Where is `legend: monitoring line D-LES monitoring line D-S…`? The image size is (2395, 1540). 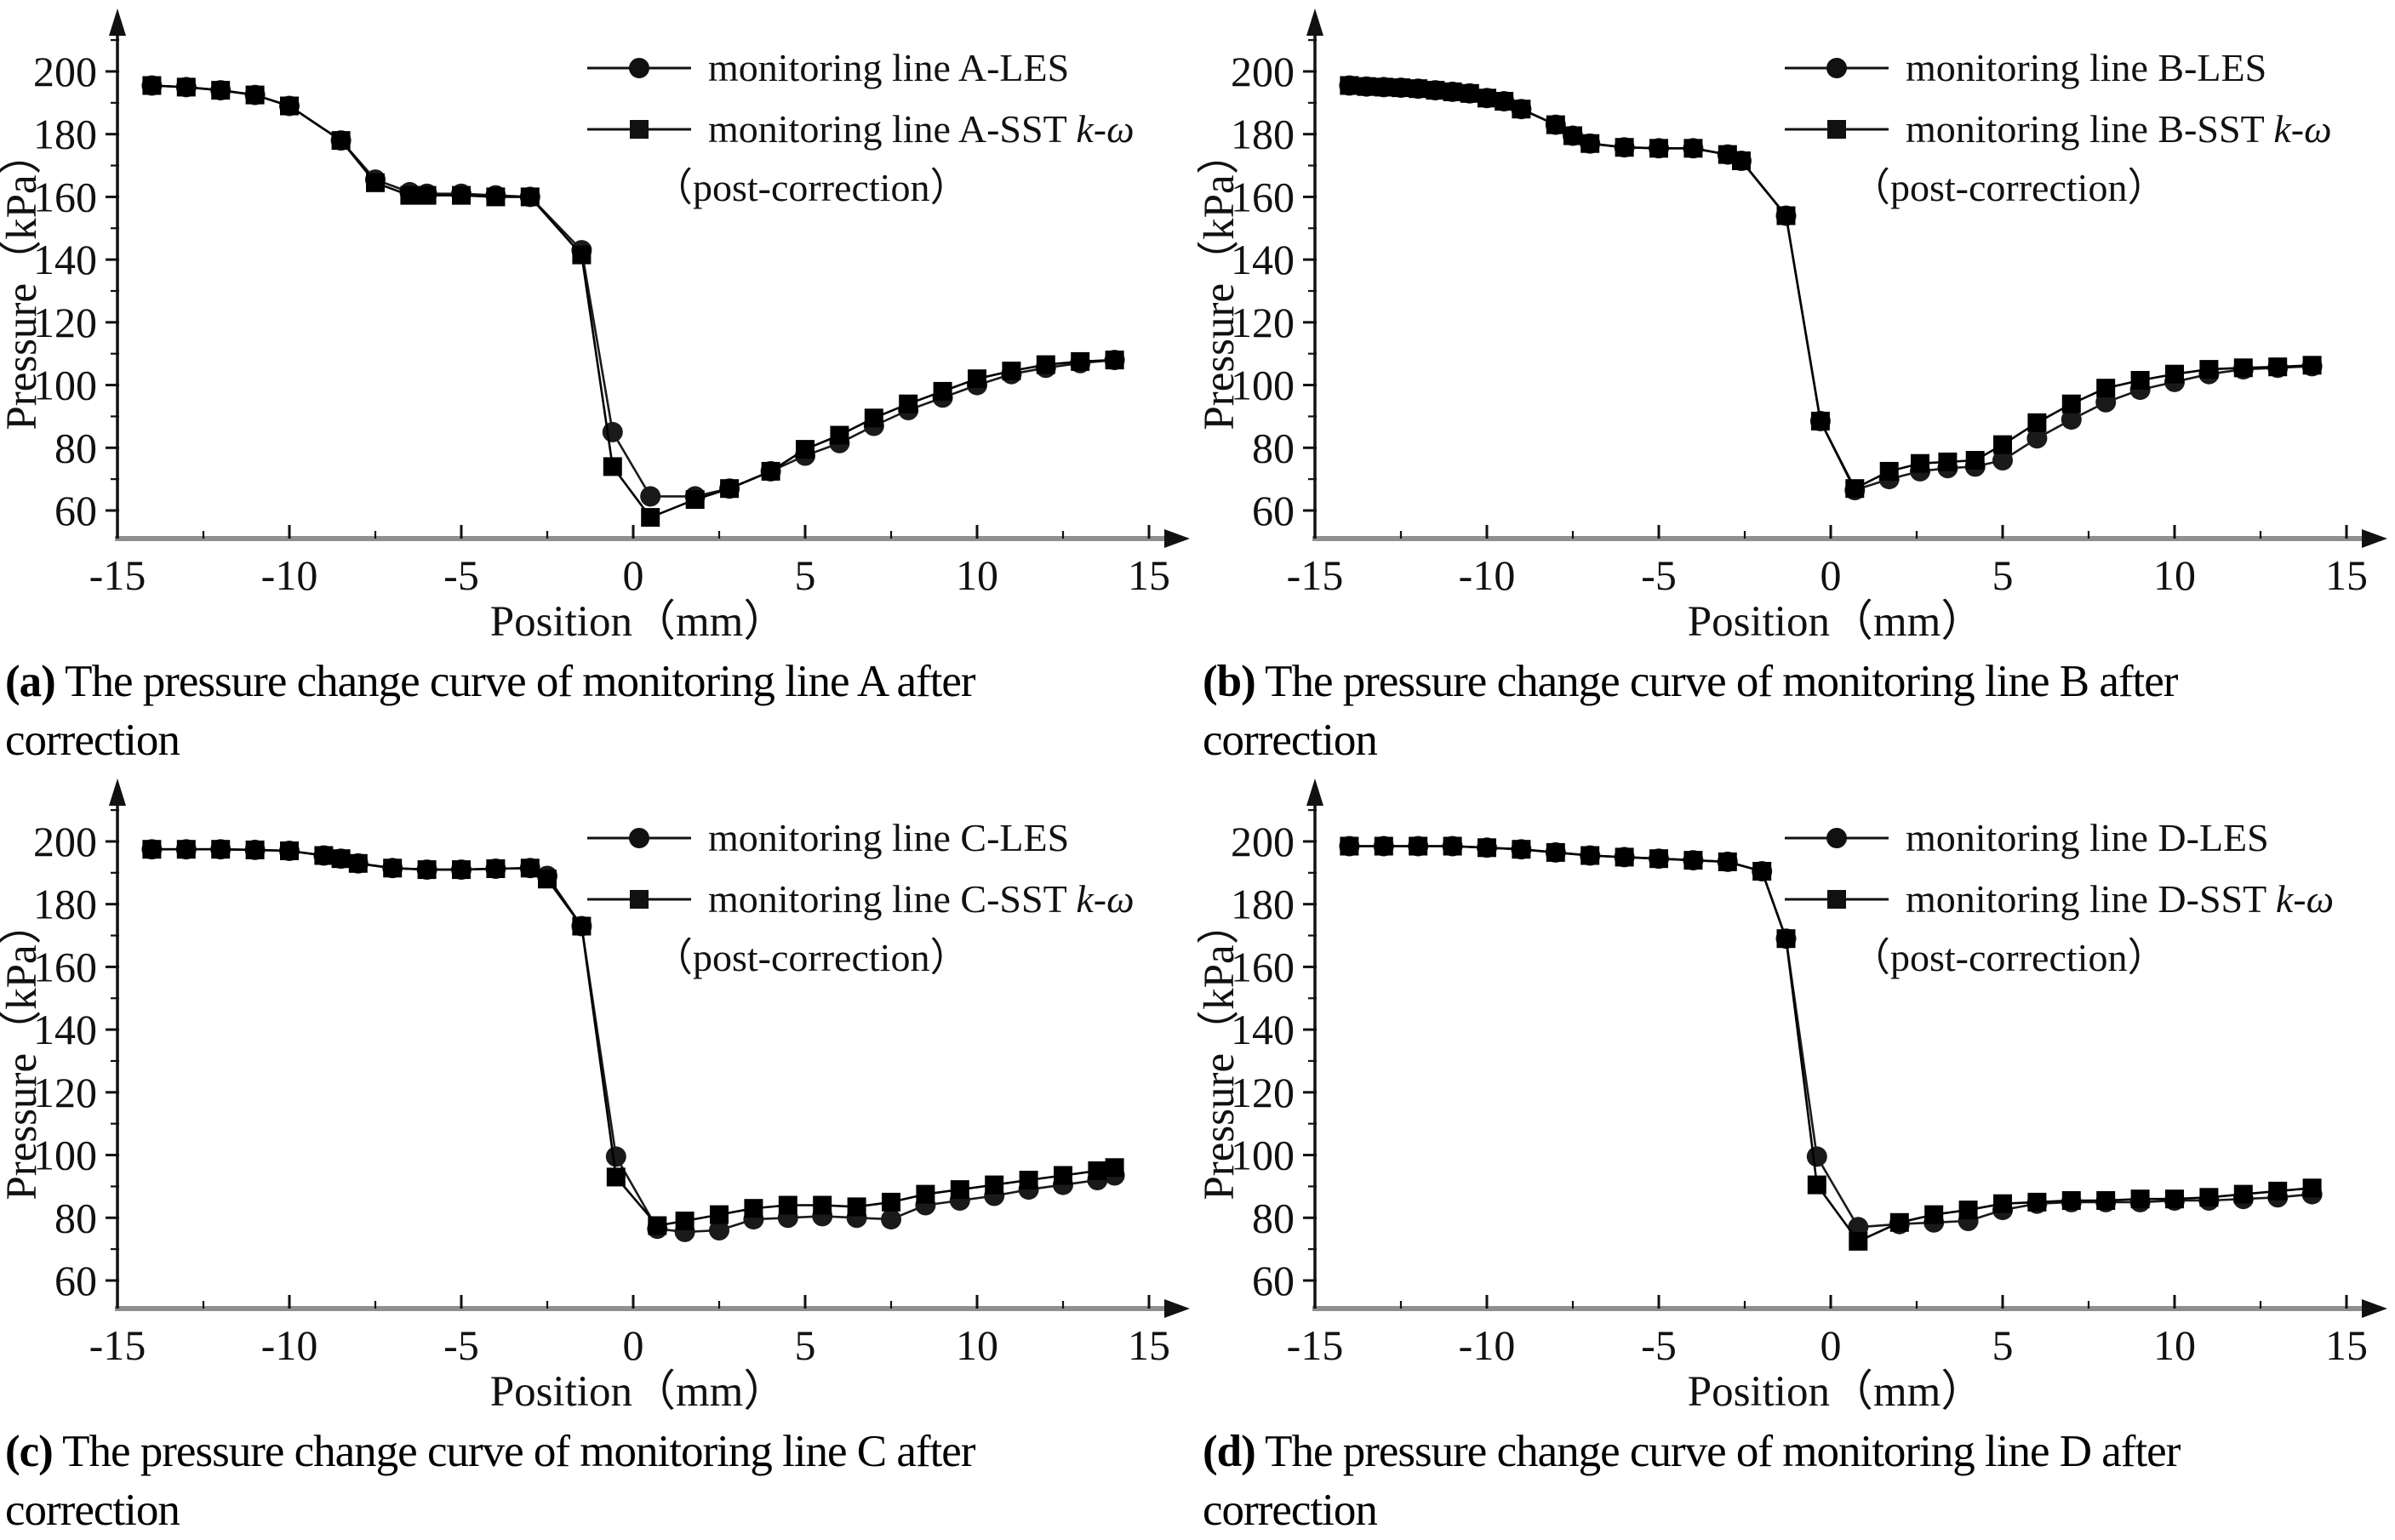 legend: monitoring line D-LES monitoring line D-S… is located at coordinates (2059, 898).